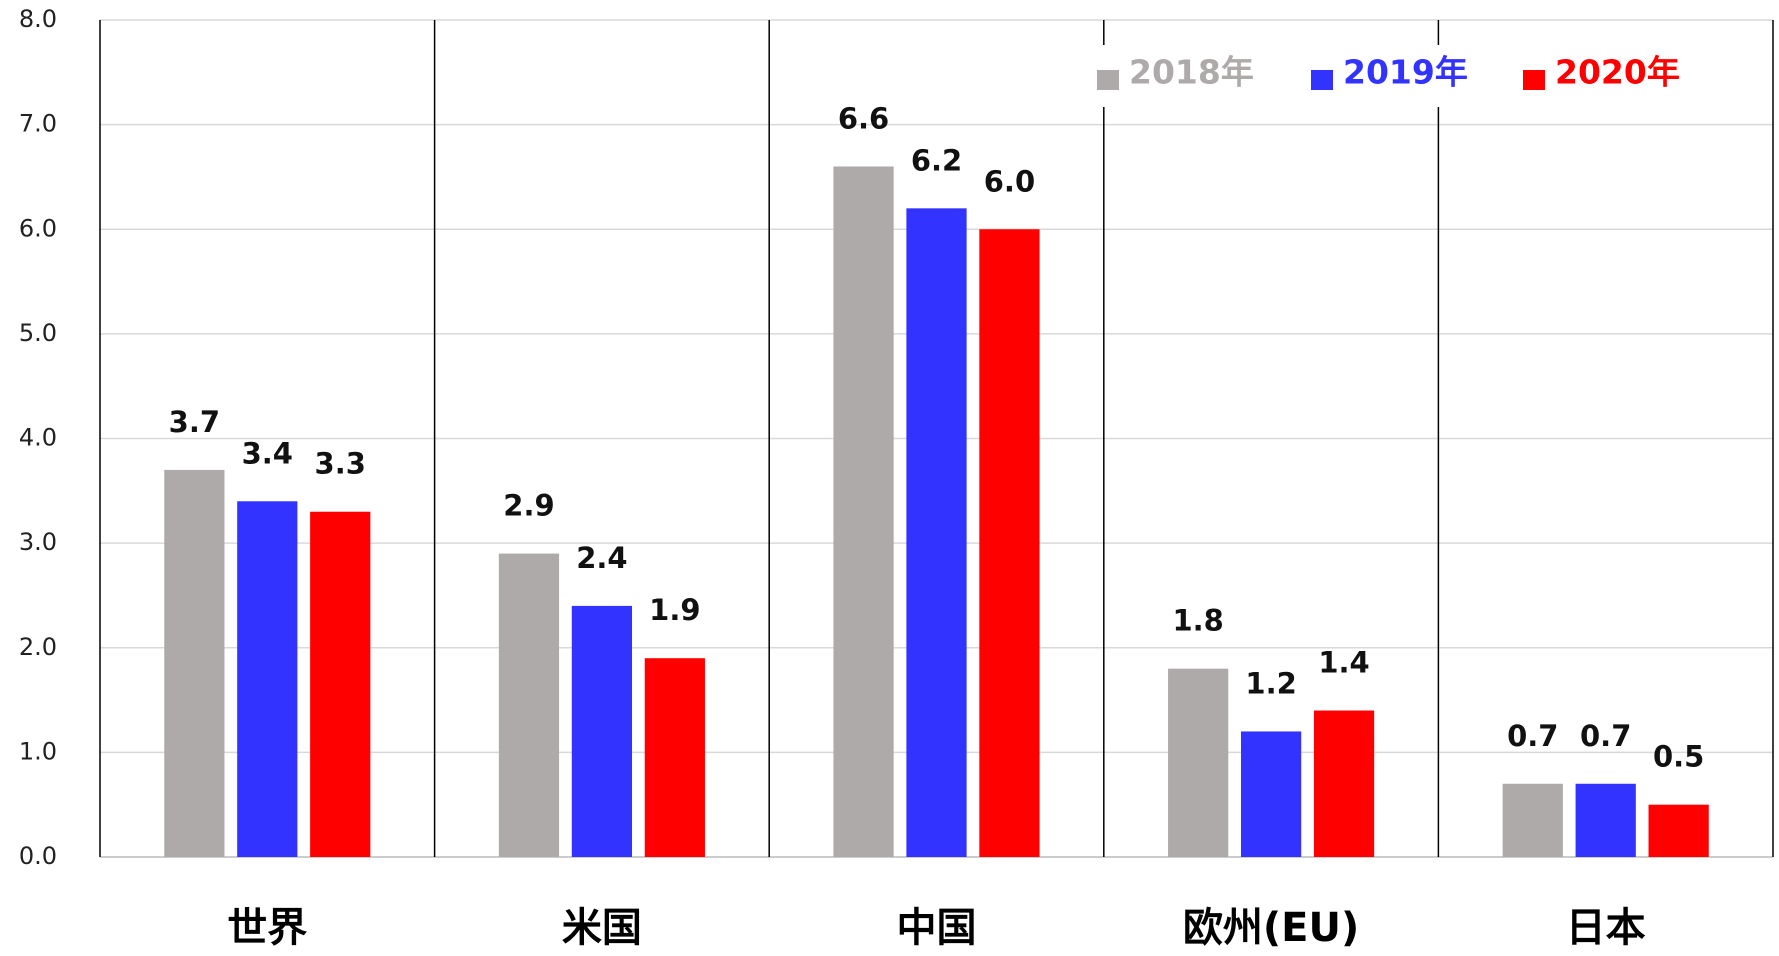 This screenshot has width=1779, height=956. Describe the element at coordinates (38, 333) in the screenshot. I see `y-tick-label: 5.0` at that location.